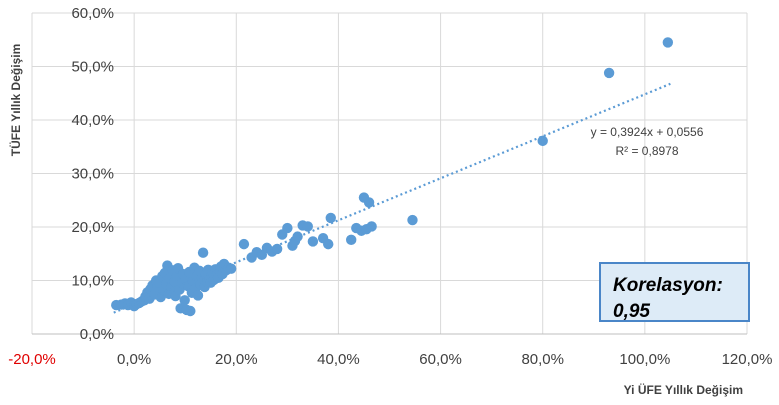  Describe the element at coordinates (644, 359) in the screenshot. I see `x-tick-label: 100,0%` at that location.